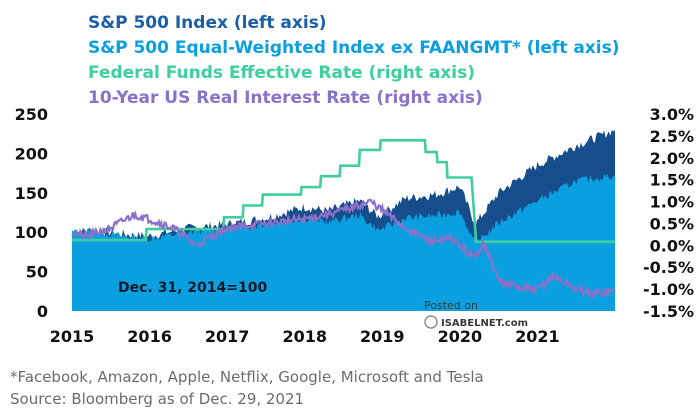  Describe the element at coordinates (672, 223) in the screenshot. I see `right-tick-label: 0.5%` at that location.